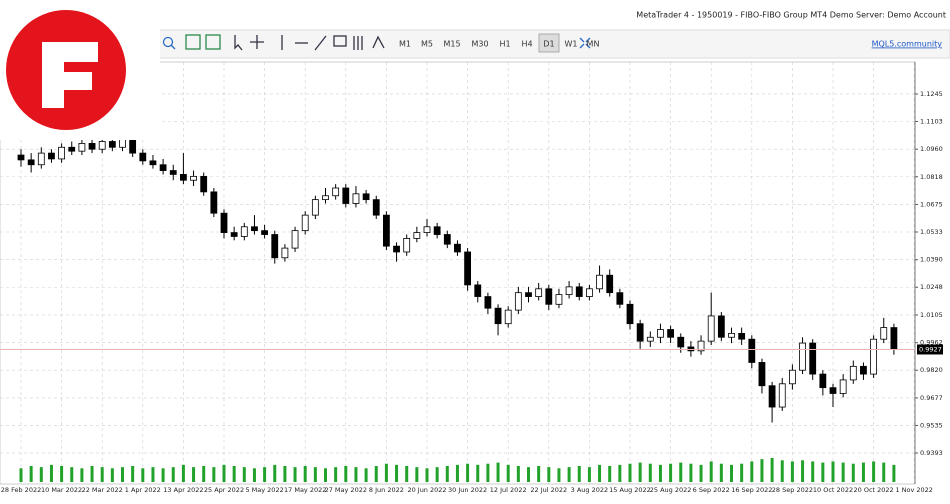  What do you see at coordinates (451, 44) in the screenshot?
I see `timeframe-button: M15` at bounding box center [451, 44].